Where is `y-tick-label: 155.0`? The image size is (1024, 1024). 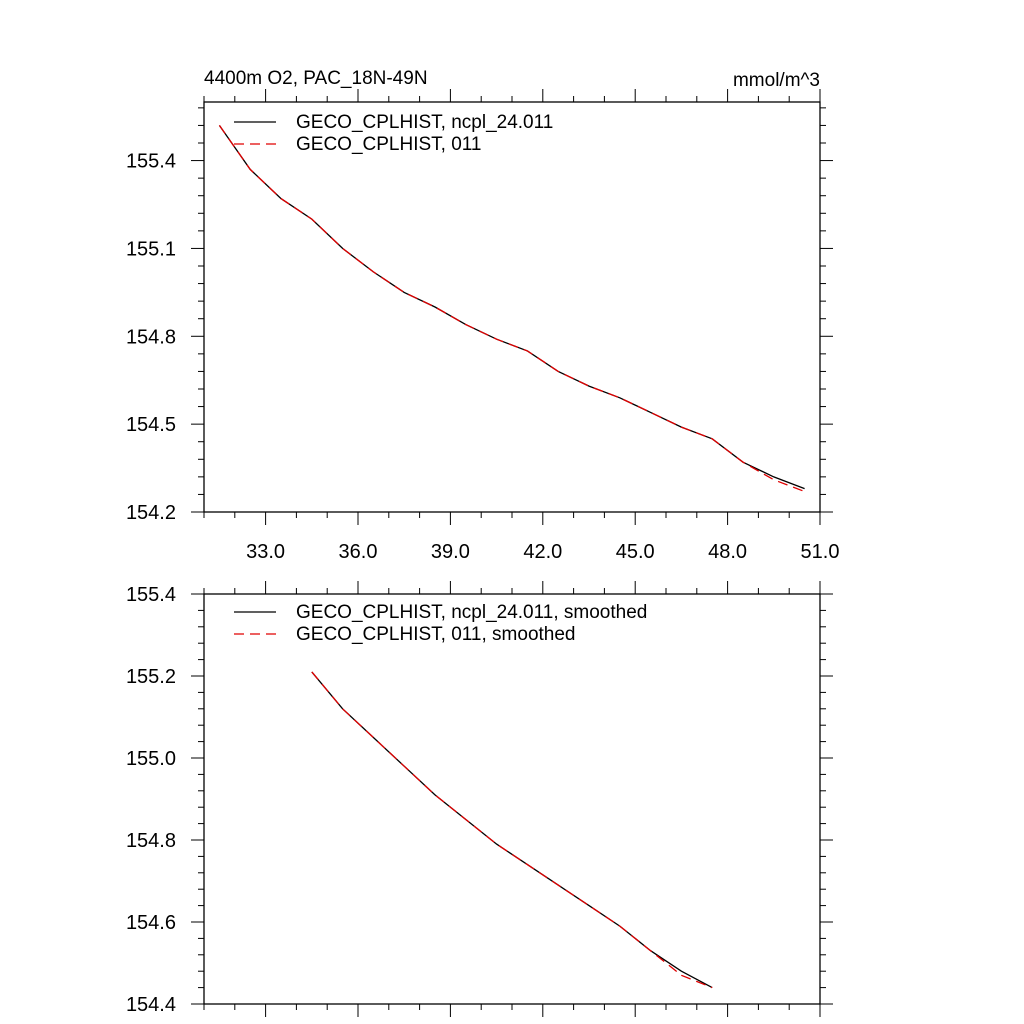
y-tick-label: 155.0 is located at coordinates (151, 759).